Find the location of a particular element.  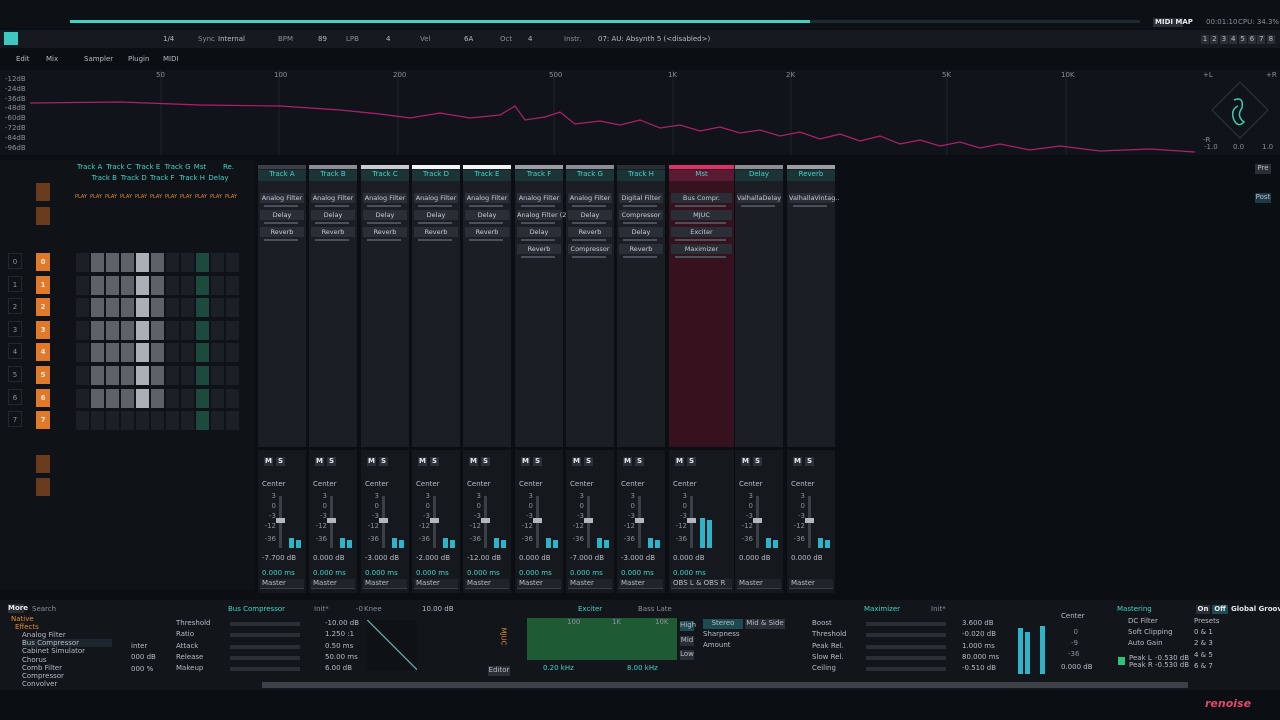

toolbar-instrument: 07: AU: Absynth 5 (<disabled>) is located at coordinates (654, 39).